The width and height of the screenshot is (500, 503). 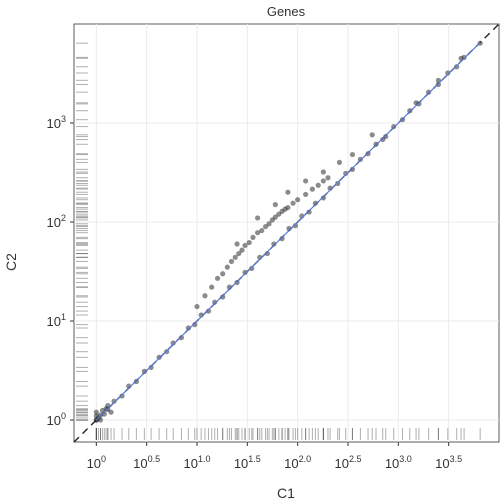 I want to click on y-tick-label-3: 10³, so click(x=56, y=122).